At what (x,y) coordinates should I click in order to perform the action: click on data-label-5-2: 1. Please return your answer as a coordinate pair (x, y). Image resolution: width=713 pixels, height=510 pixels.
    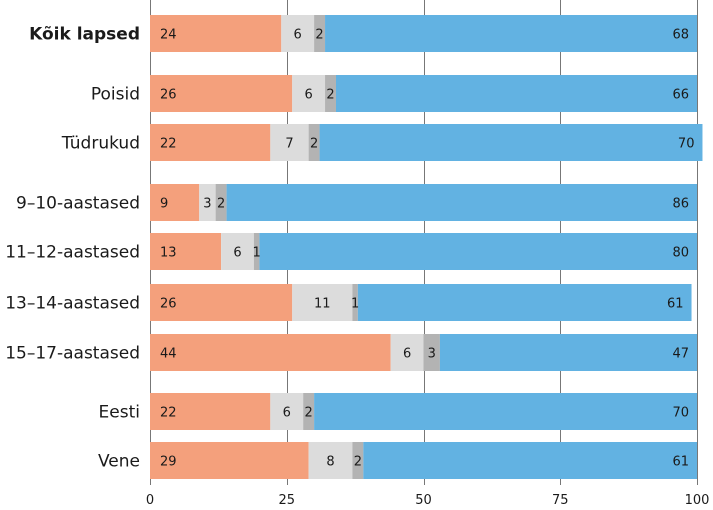
    Looking at the image, I should click on (355, 304).